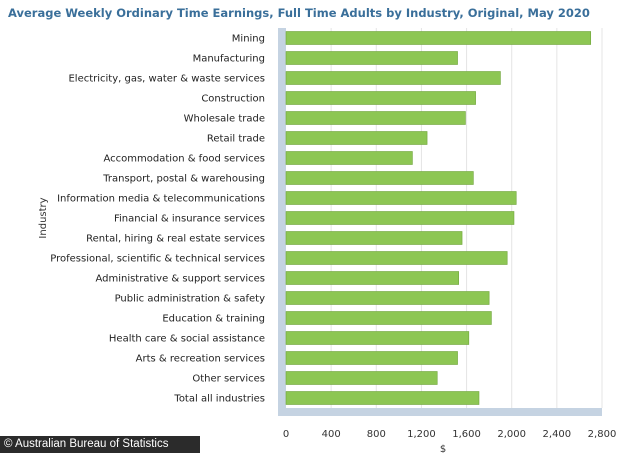  Describe the element at coordinates (443, 448) in the screenshot. I see `x-axis-title: $` at that location.